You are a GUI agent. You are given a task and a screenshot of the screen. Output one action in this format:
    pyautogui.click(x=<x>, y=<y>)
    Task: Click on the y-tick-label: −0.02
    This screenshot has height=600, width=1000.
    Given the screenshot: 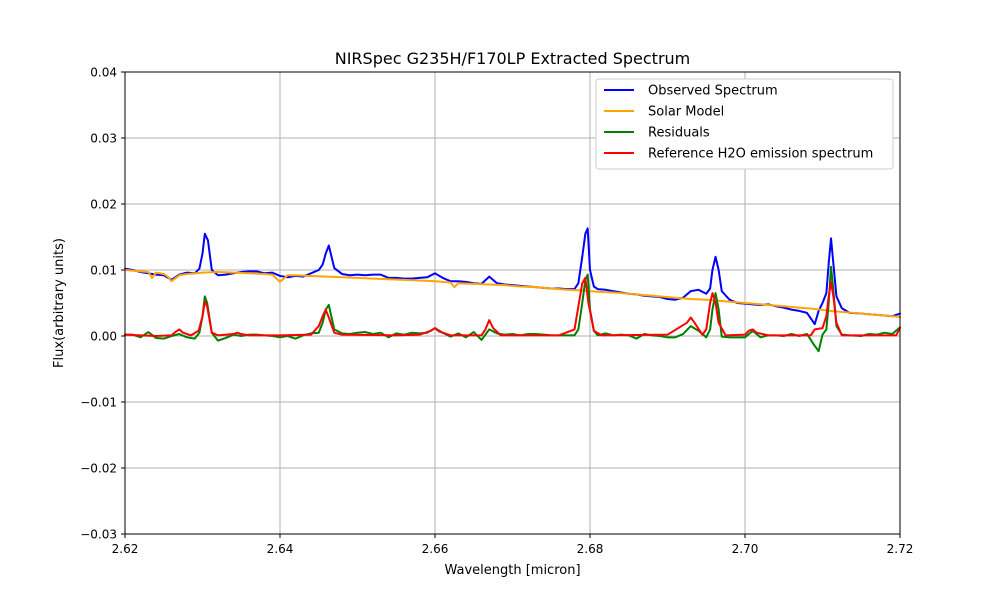 What is the action you would take?
    pyautogui.click(x=98, y=469)
    